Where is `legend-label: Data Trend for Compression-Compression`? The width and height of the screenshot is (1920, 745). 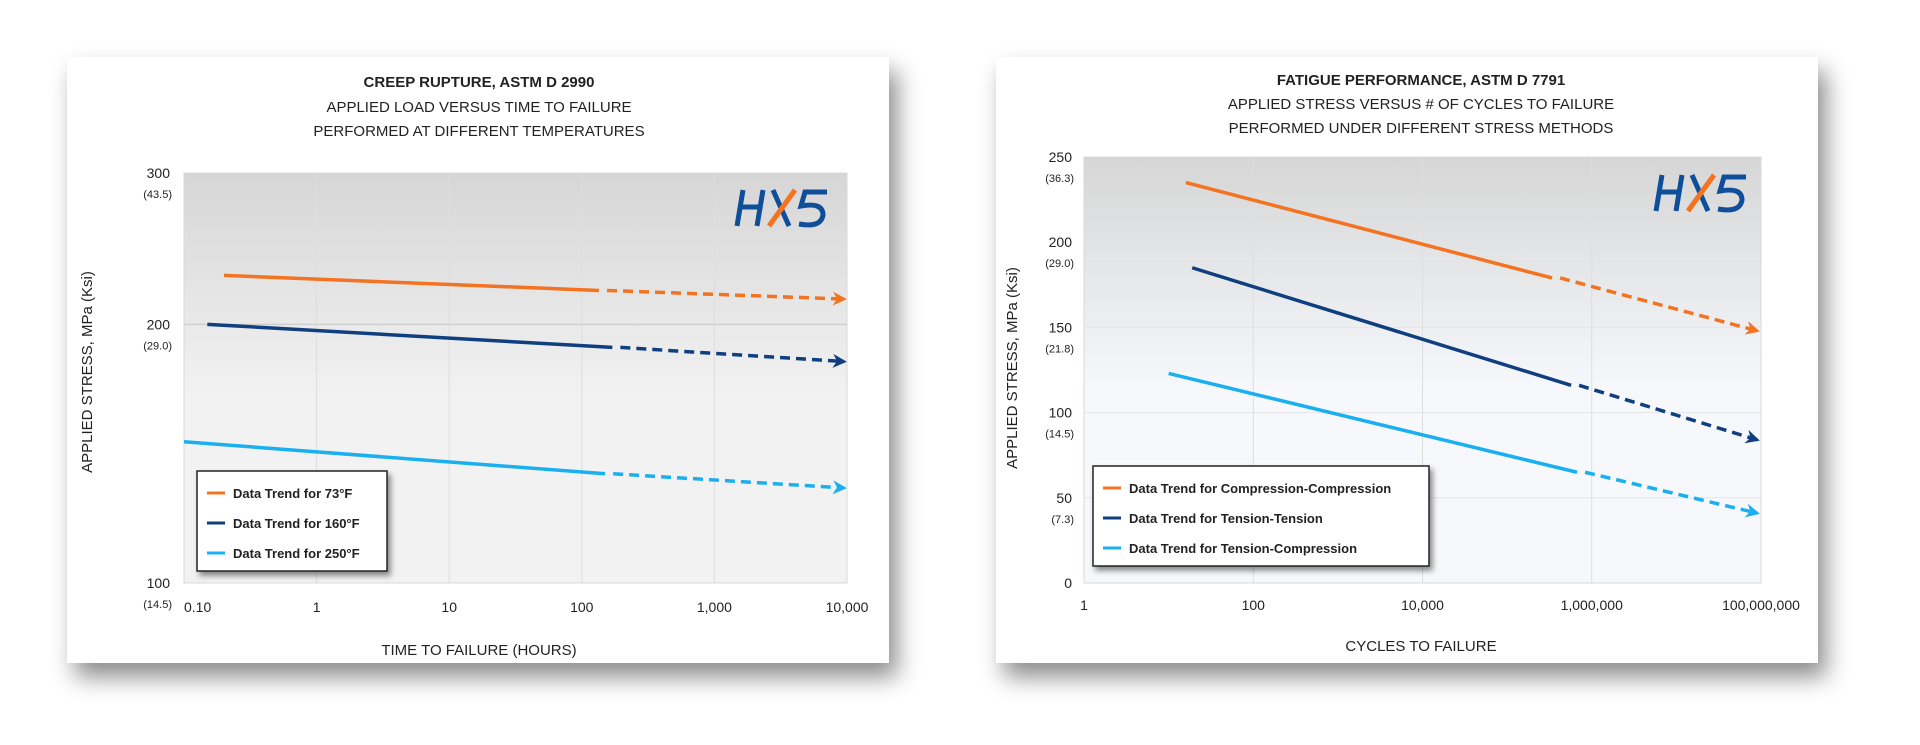
legend-label: Data Trend for Compression-Compression is located at coordinates (1260, 488).